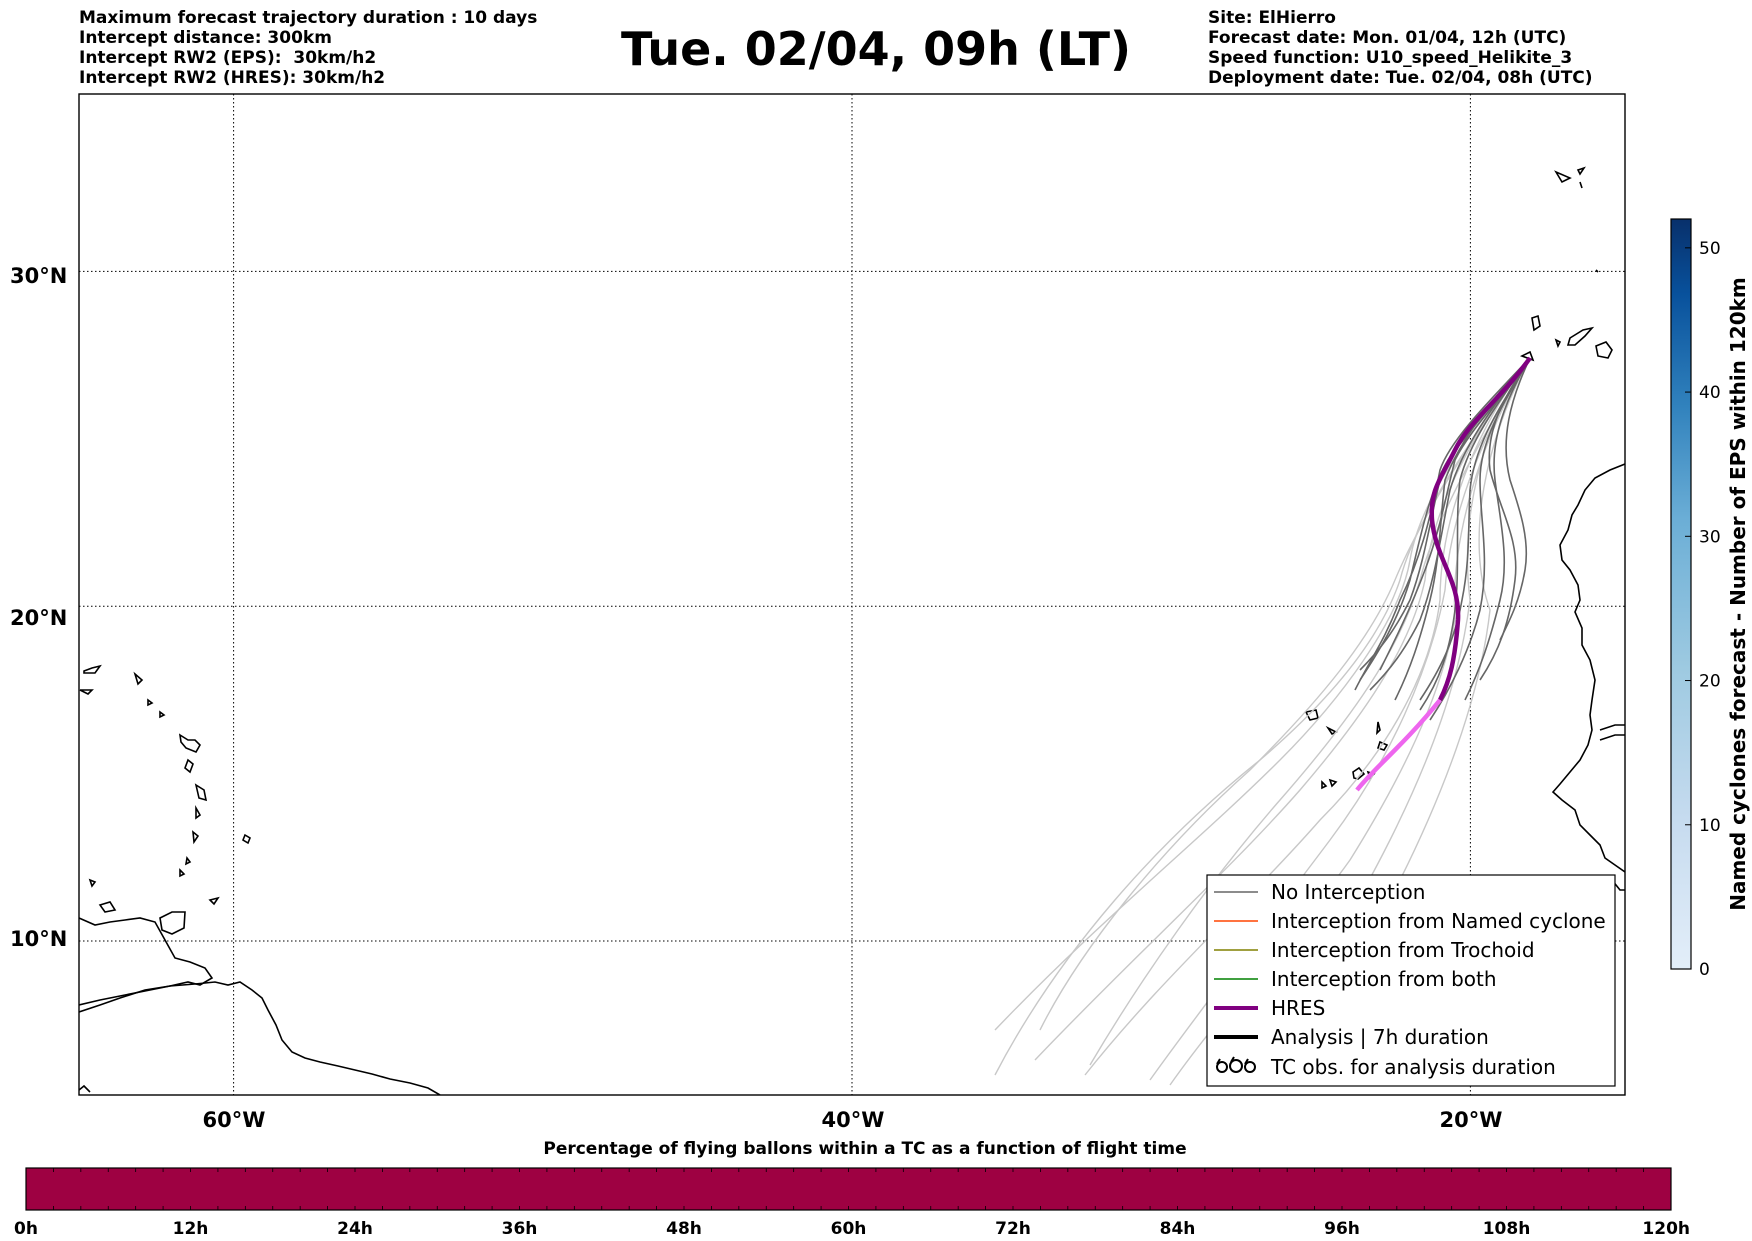 The image size is (1752, 1241). I want to click on colorbar-bottom-tick-label: 48h, so click(684, 1229).